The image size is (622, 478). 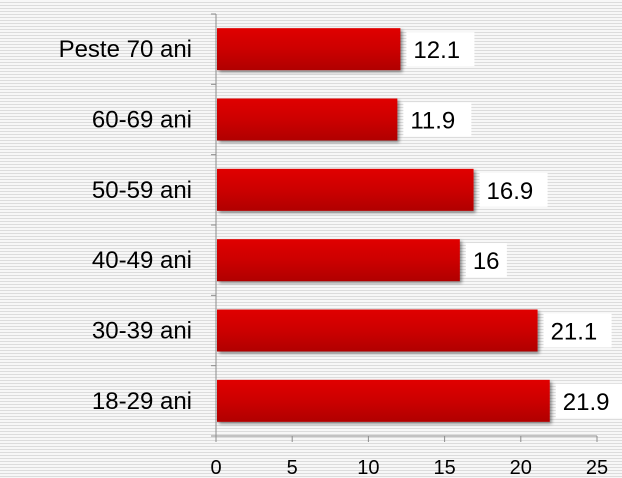 What do you see at coordinates (510, 191) in the screenshot?
I see `value-label: 16.9` at bounding box center [510, 191].